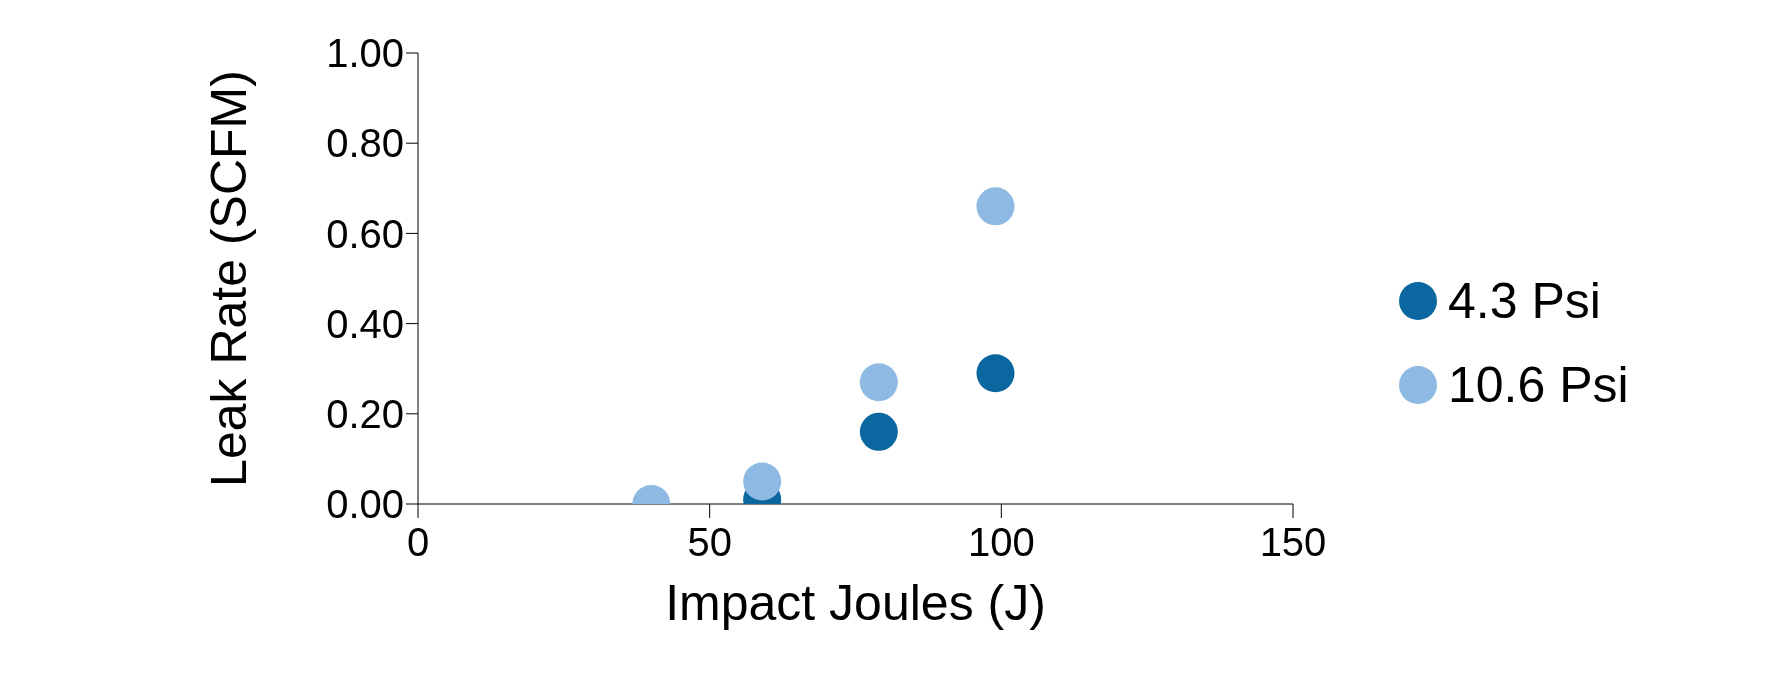 The image size is (1768, 683). What do you see at coordinates (365, 323) in the screenshot?
I see `y-tick-label: 0.40` at bounding box center [365, 323].